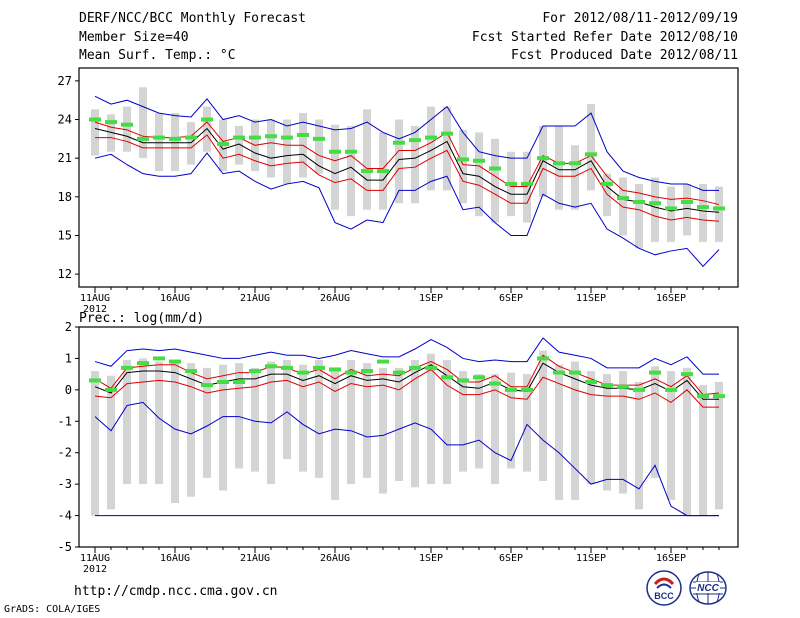 The height and width of the screenshot is (618, 800). I want to click on ncc-logo: NCC, so click(708, 588).